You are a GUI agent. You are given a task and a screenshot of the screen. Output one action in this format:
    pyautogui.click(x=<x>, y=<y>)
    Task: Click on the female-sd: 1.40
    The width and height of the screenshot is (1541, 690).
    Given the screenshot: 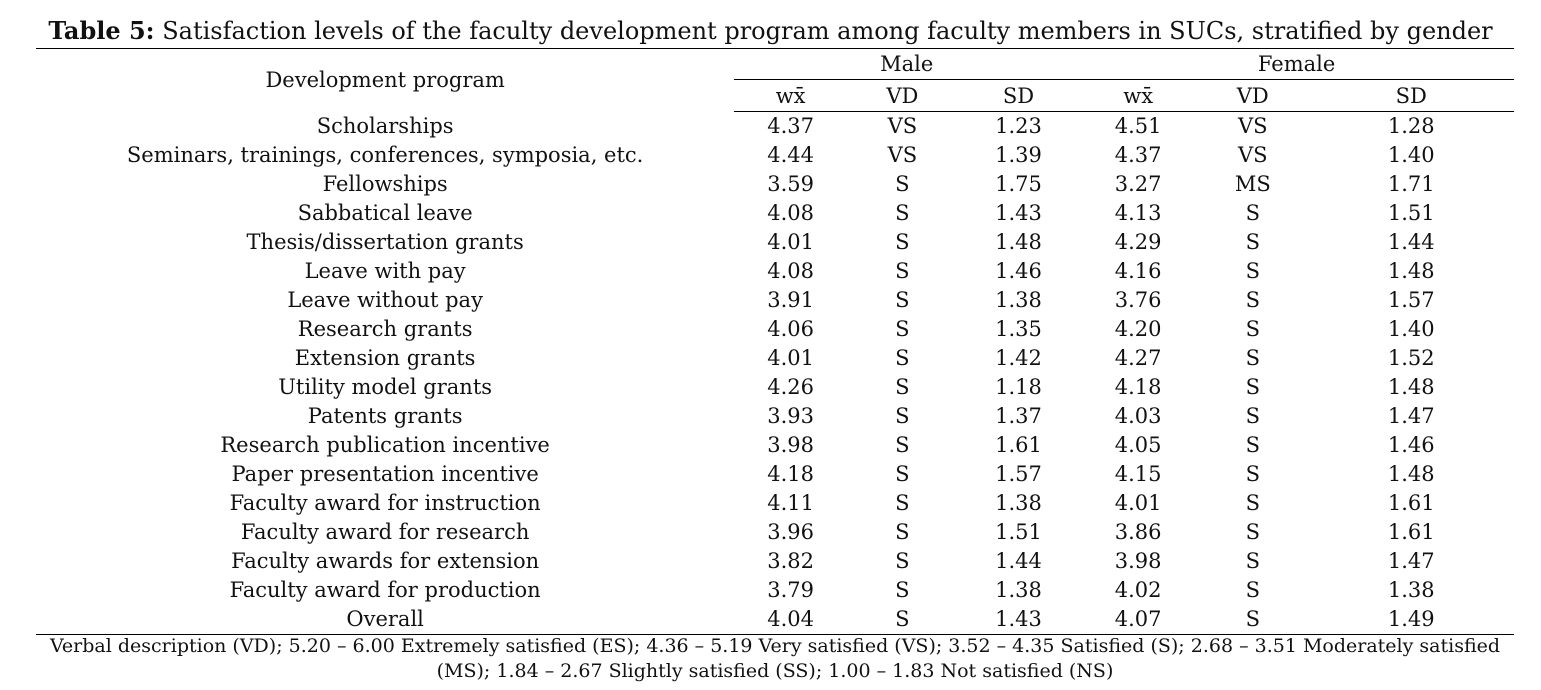 What is the action you would take?
    pyautogui.click(x=1411, y=329)
    